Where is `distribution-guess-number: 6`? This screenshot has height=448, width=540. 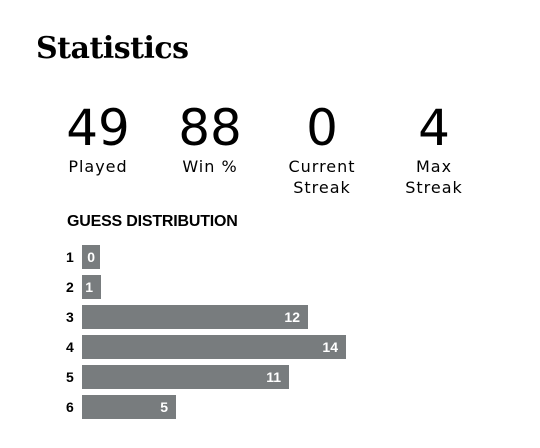 distribution-guess-number: 6 is located at coordinates (70, 407).